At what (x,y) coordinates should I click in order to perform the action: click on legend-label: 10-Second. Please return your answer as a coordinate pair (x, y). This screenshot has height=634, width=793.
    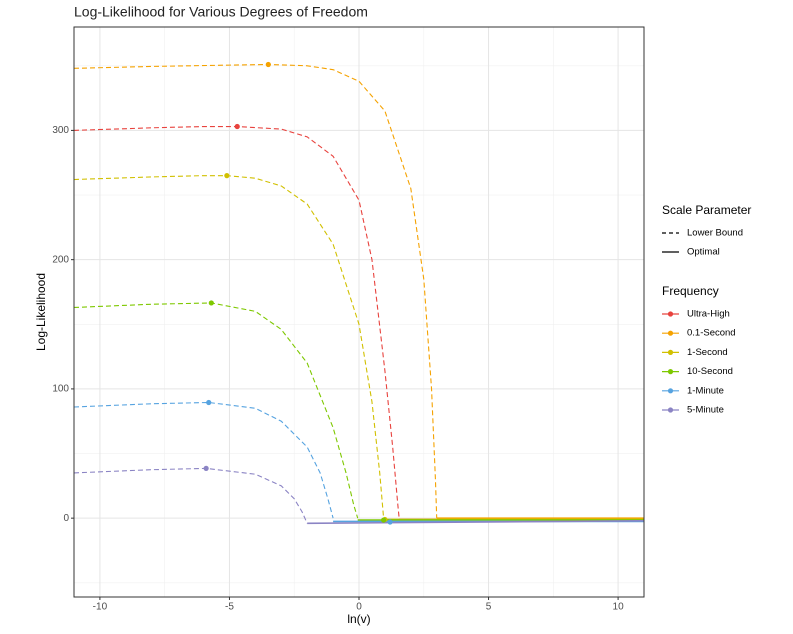
    Looking at the image, I should click on (710, 371).